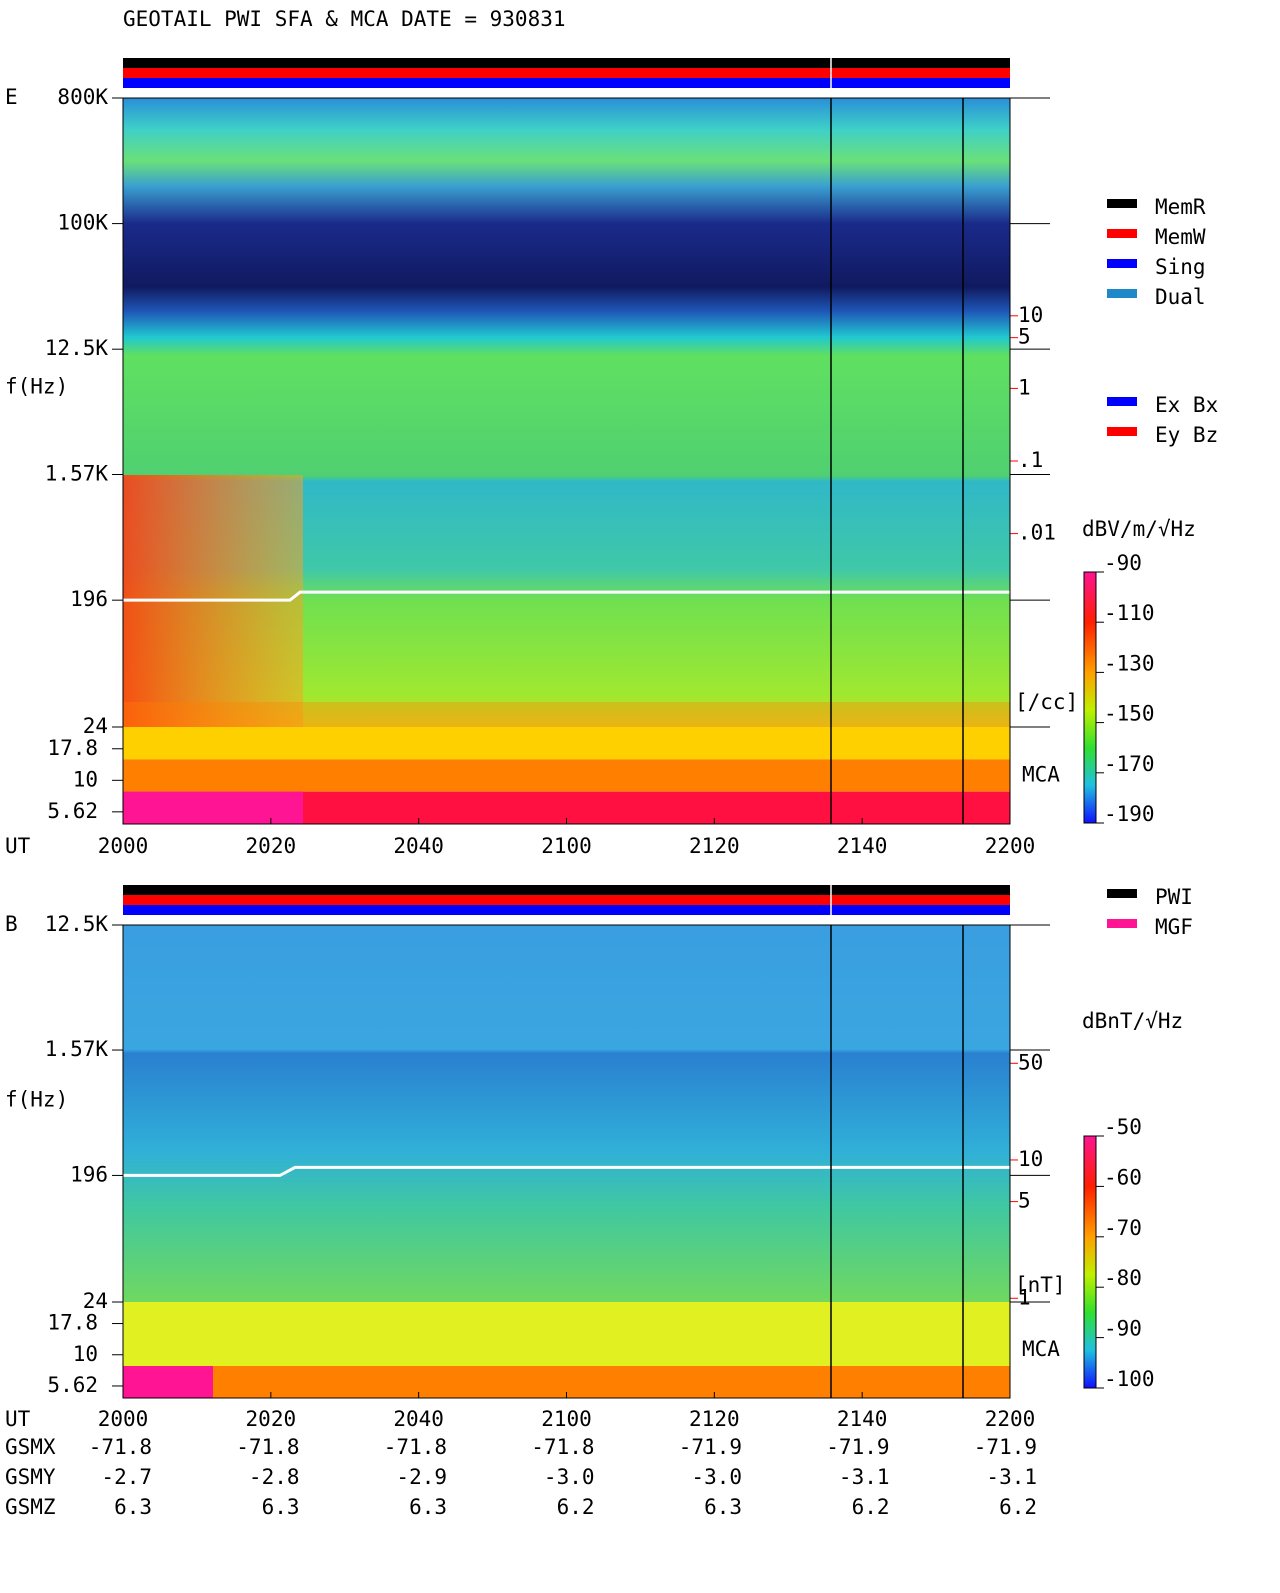 The height and width of the screenshot is (1593, 1280). What do you see at coordinates (1139, 529) in the screenshot?
I see `colorbar-label: dBV/m/√Hz` at bounding box center [1139, 529].